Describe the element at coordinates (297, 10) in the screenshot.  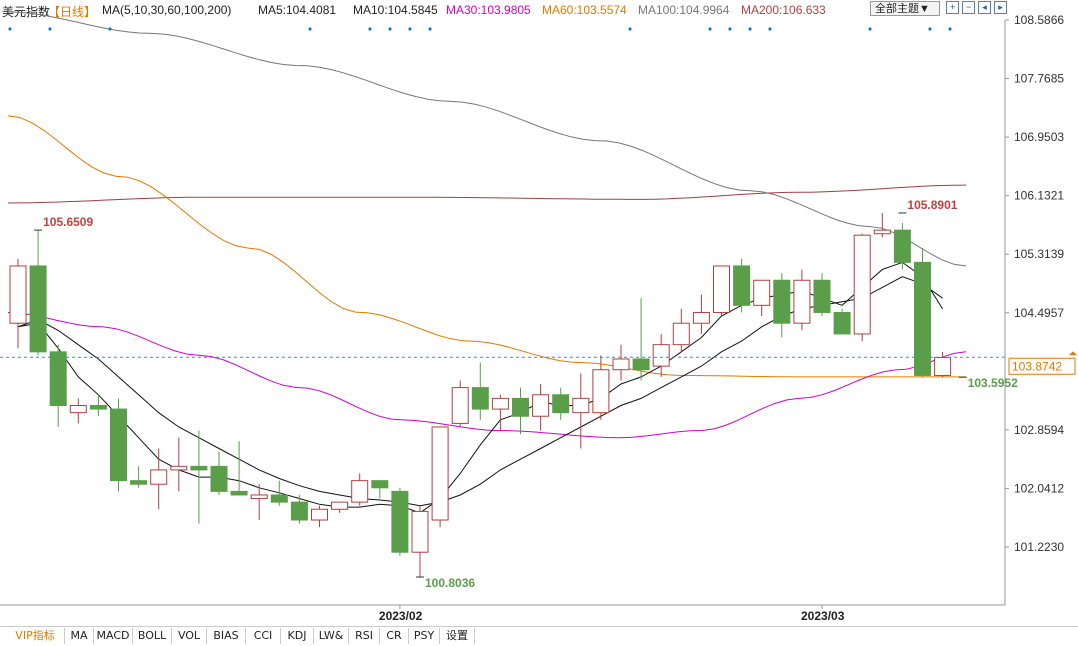
I see `ma5-value: MA5:104.4081` at that location.